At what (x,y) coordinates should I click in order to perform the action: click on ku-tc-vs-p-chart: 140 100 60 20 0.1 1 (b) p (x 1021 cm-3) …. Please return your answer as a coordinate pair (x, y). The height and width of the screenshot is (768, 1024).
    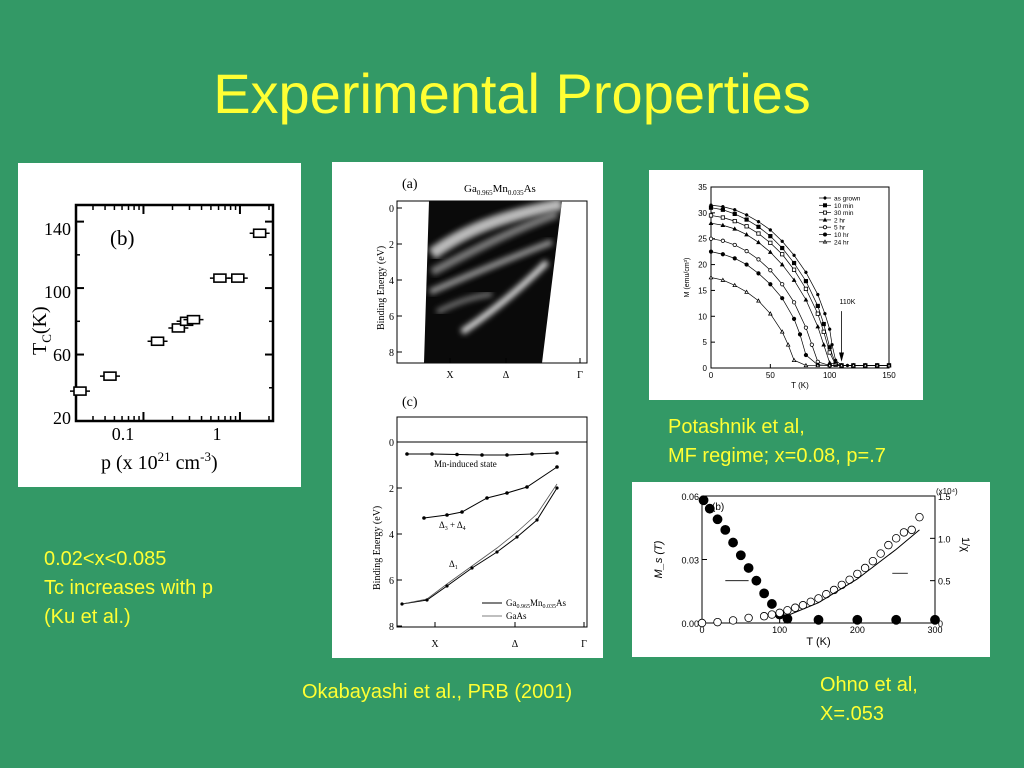
    Looking at the image, I should click on (152, 338).